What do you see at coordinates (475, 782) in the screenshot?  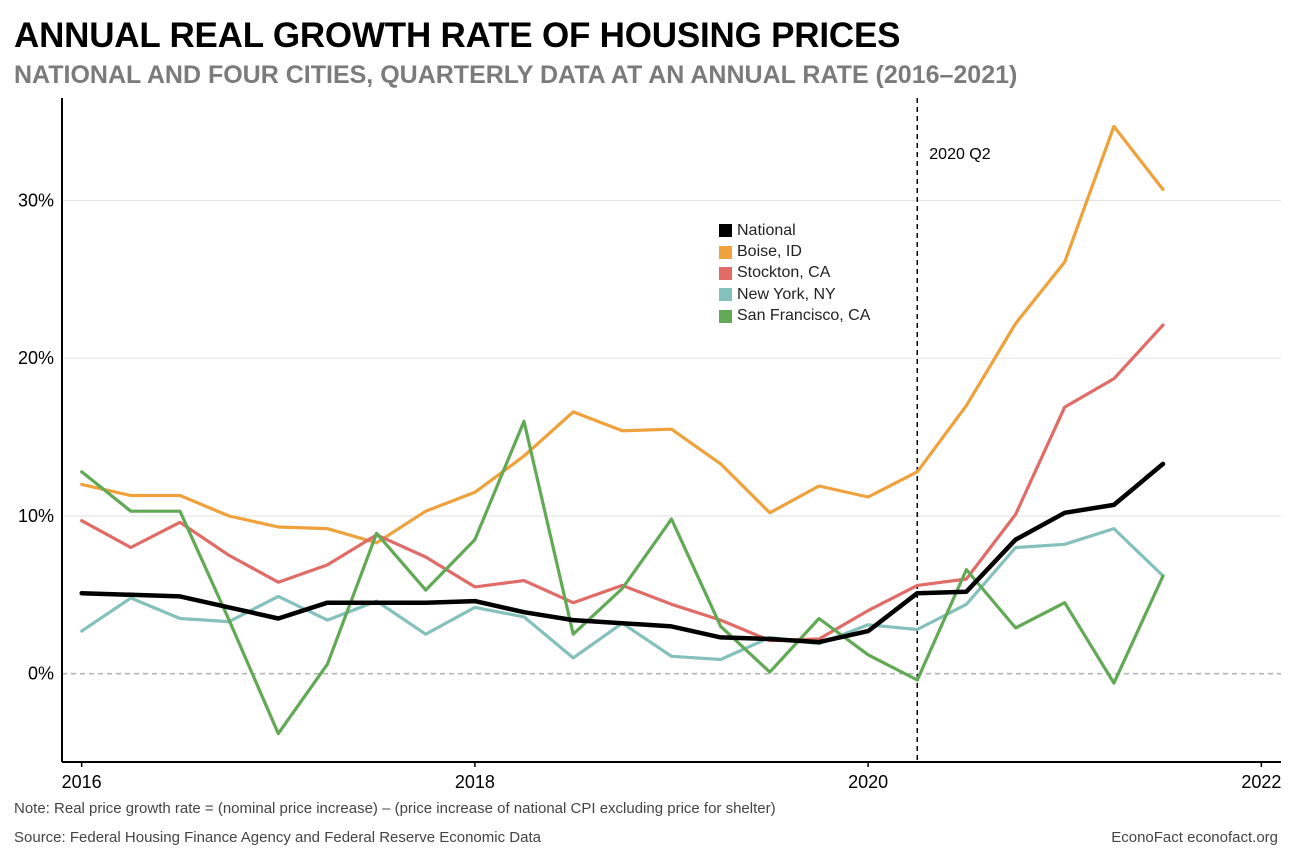 I see `x-tick-label: 2018` at bounding box center [475, 782].